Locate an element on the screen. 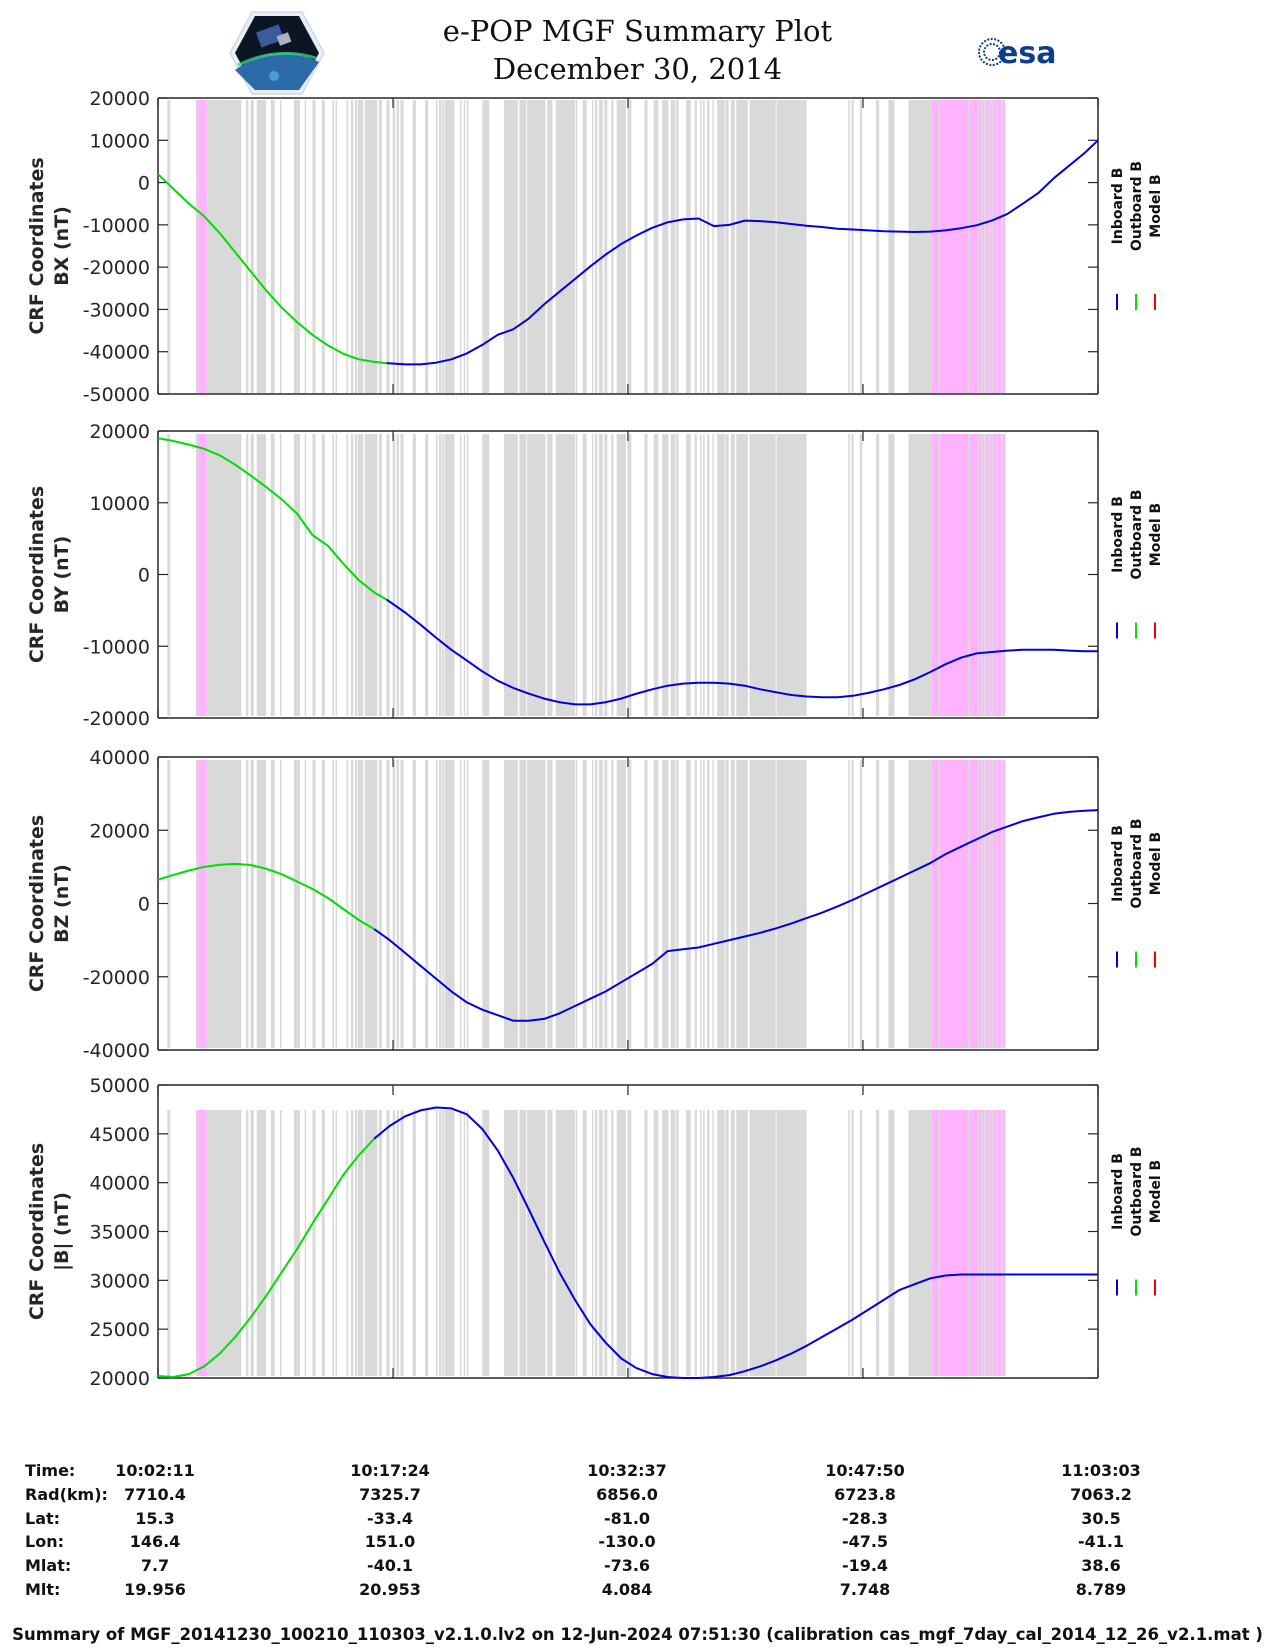  y-tick-label: 50000 is located at coordinates (120, 1086).